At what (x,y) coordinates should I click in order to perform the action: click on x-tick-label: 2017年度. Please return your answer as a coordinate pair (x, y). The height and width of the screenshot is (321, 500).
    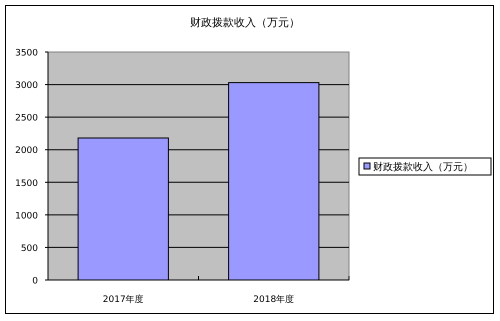
    Looking at the image, I should click on (123, 299).